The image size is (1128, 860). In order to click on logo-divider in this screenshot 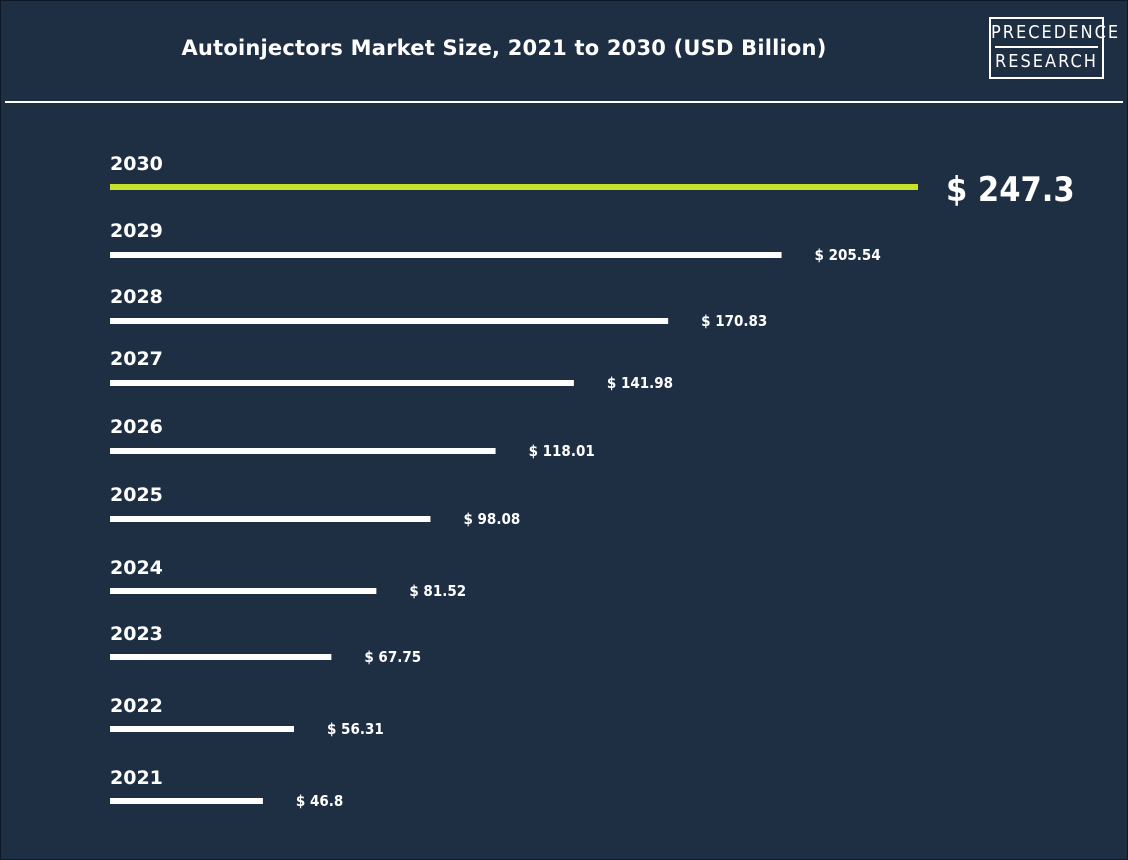, I will do `click(1046, 47)`.